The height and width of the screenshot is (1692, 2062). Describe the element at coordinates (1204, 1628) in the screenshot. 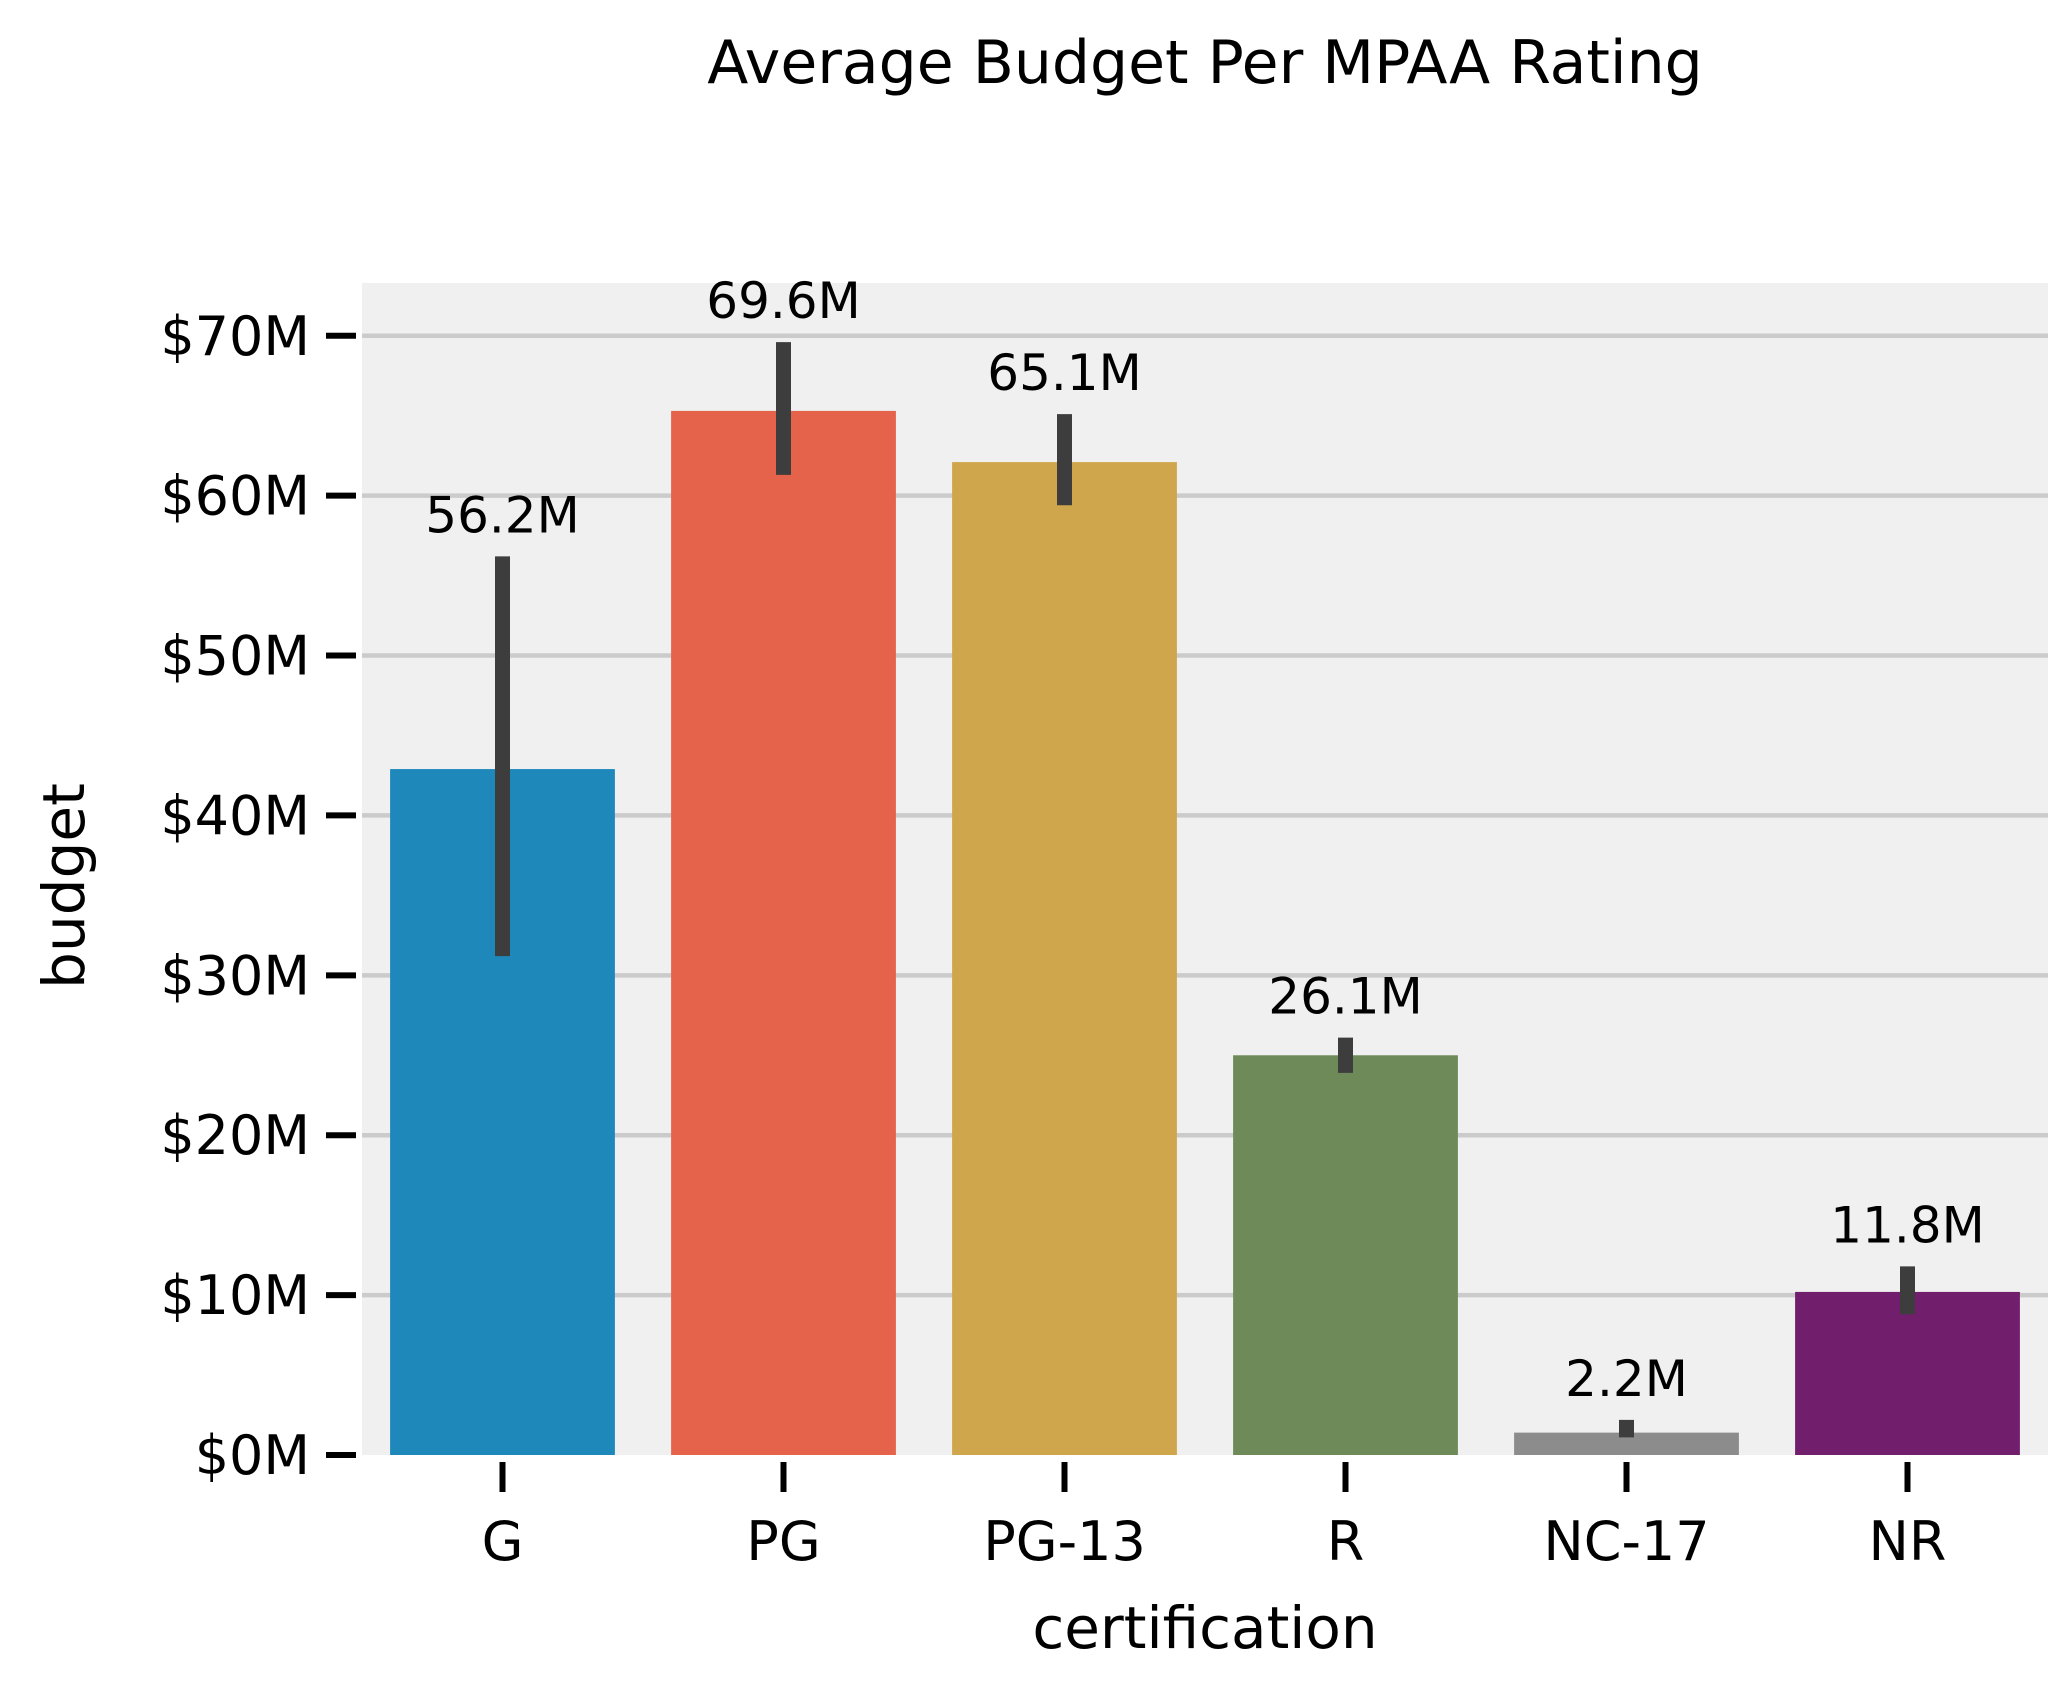

I see `x-axis-label: certification` at that location.